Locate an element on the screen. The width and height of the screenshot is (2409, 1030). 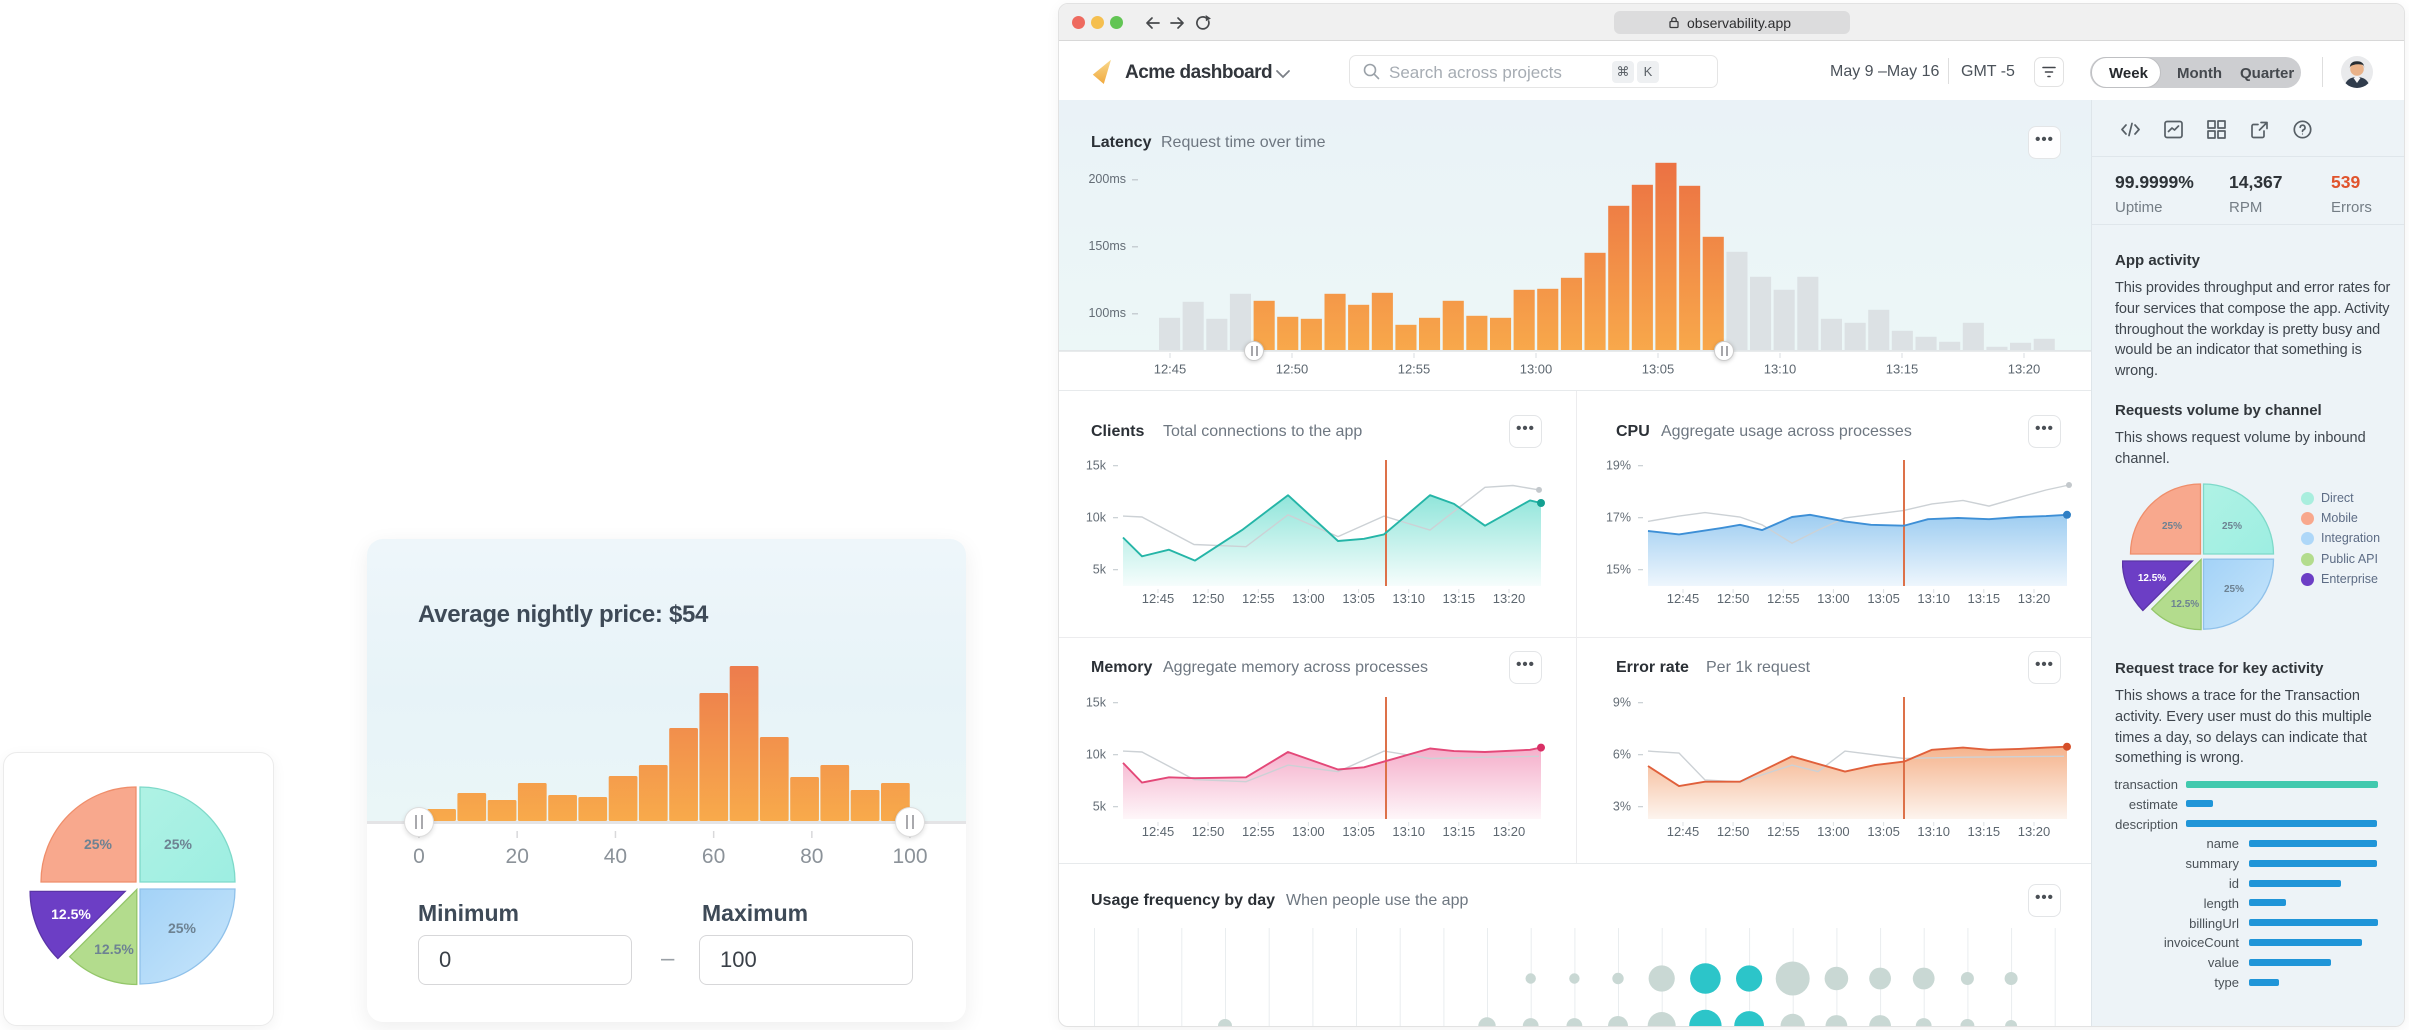
svg-text: 19% is located at coordinates (1618, 466).